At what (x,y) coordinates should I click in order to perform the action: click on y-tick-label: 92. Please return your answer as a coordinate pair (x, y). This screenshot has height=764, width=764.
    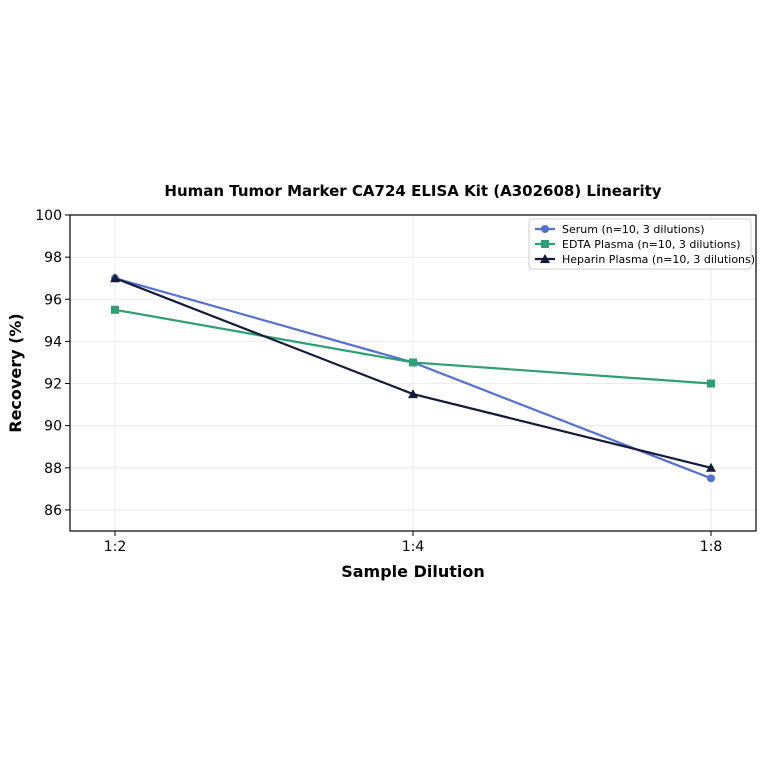
    Looking at the image, I should click on (53, 385).